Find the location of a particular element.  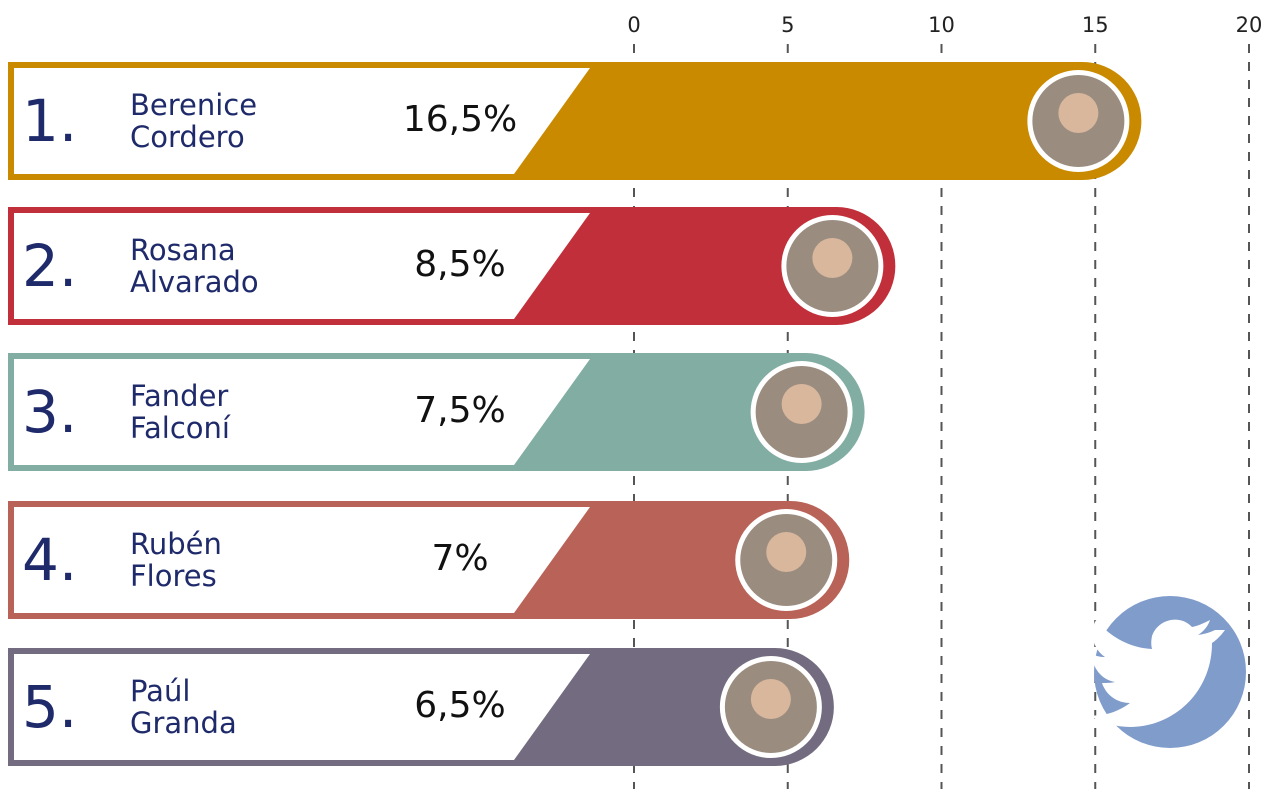

x-tick-label: 0 is located at coordinates (633, 25).